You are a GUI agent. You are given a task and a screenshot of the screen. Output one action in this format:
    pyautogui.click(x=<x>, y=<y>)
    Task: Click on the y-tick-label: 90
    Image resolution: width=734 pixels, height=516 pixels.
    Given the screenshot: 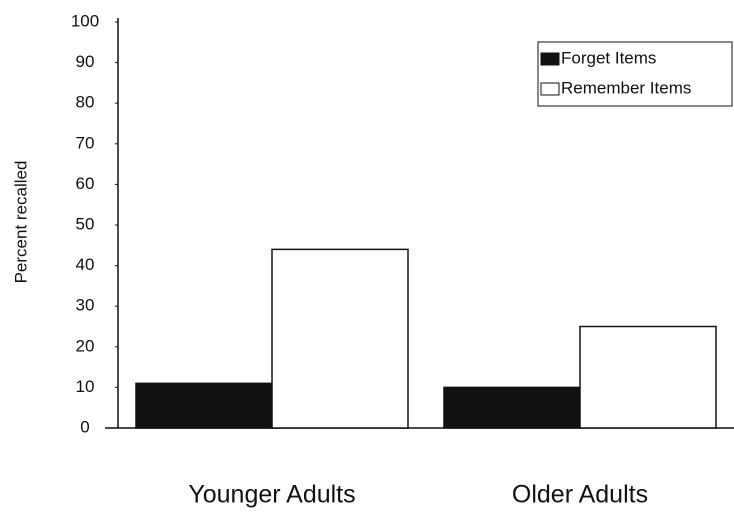 What is the action you would take?
    pyautogui.click(x=85, y=61)
    